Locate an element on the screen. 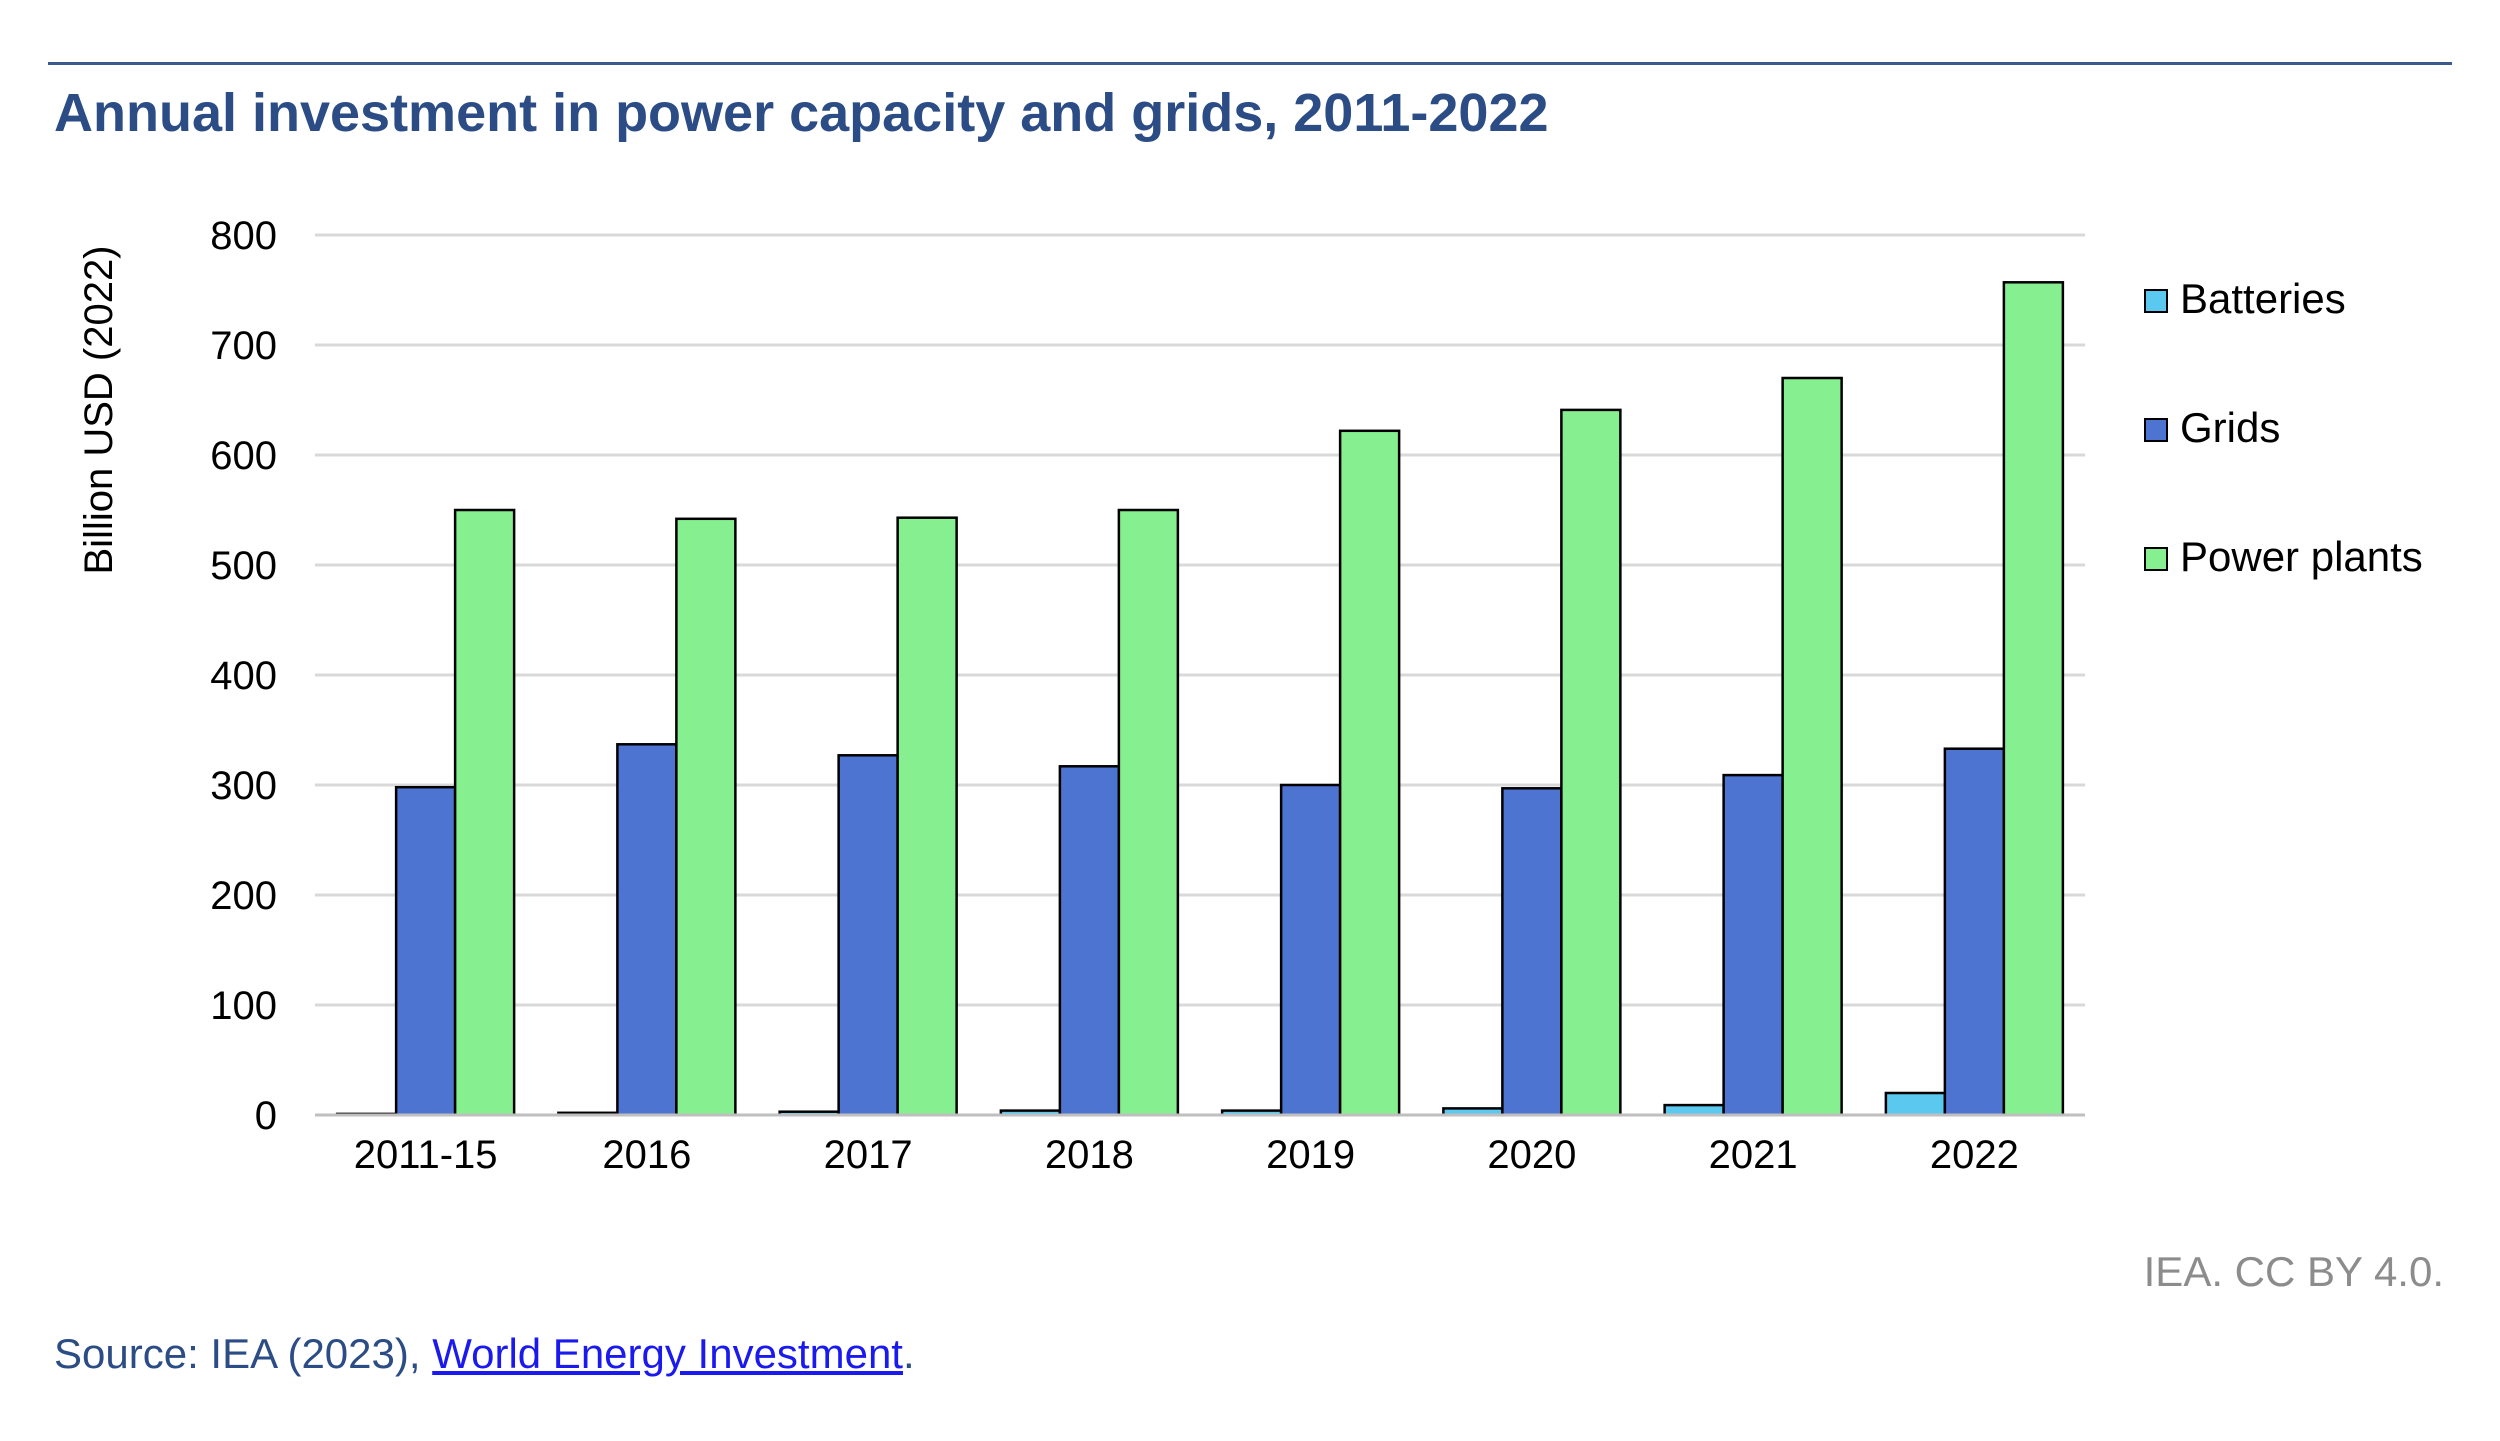 This screenshot has height=1441, width=2500. legend-label: Power plants is located at coordinates (2301, 556).